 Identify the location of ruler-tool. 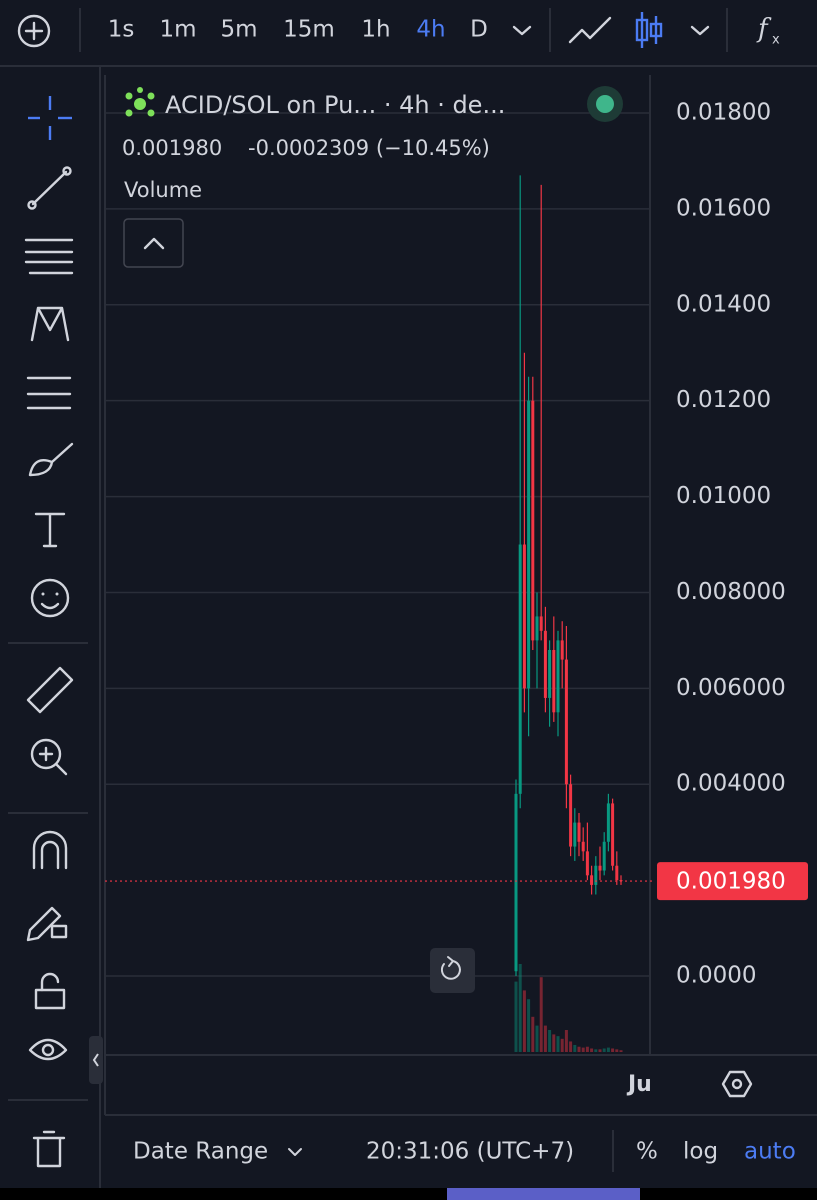
(50, 690).